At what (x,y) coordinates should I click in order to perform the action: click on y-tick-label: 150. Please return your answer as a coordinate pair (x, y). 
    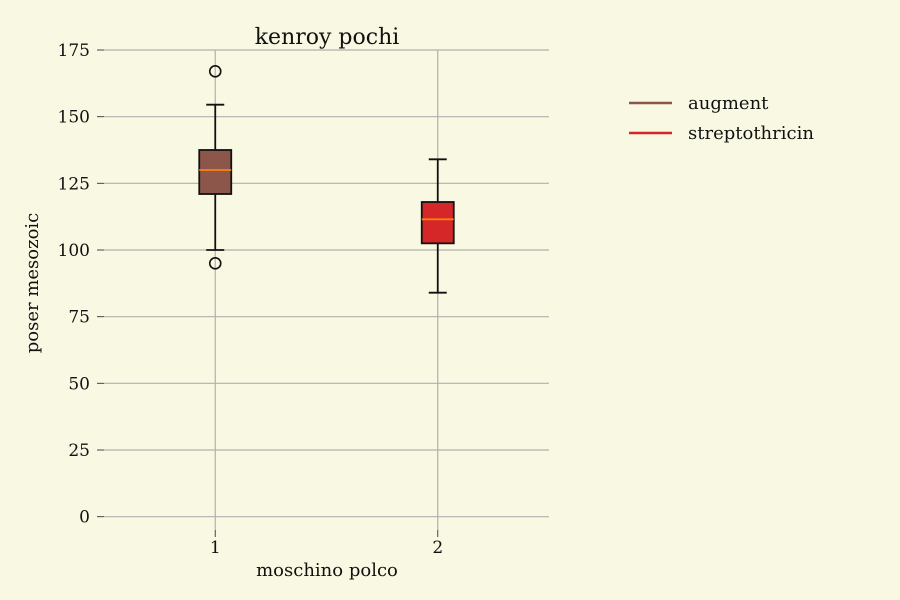
    Looking at the image, I should click on (74, 118).